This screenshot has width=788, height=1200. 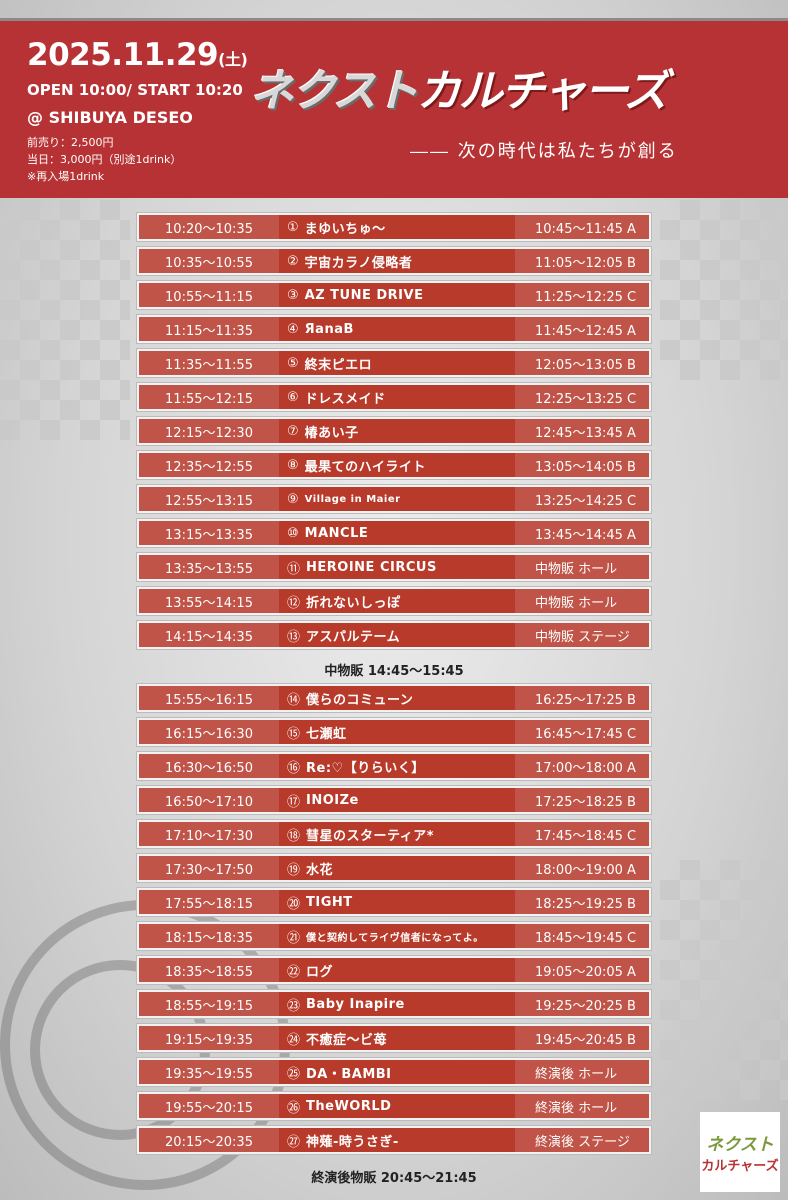 What do you see at coordinates (371, 567) in the screenshot?
I see `artist-name: HEROINE CIRCUS` at bounding box center [371, 567].